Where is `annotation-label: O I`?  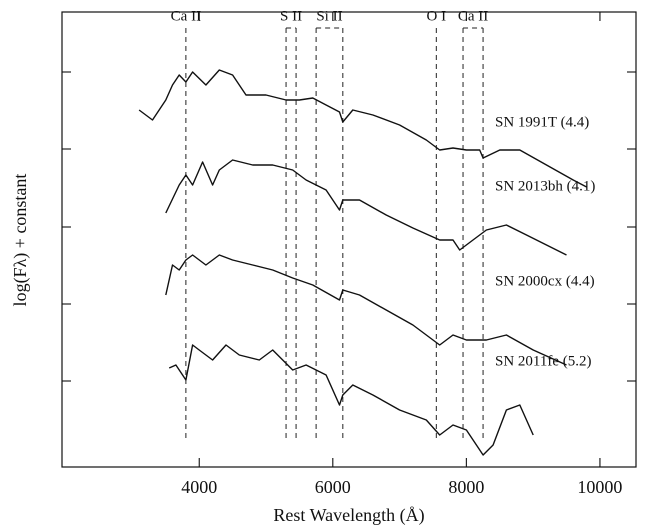 annotation-label: O I is located at coordinates (437, 16).